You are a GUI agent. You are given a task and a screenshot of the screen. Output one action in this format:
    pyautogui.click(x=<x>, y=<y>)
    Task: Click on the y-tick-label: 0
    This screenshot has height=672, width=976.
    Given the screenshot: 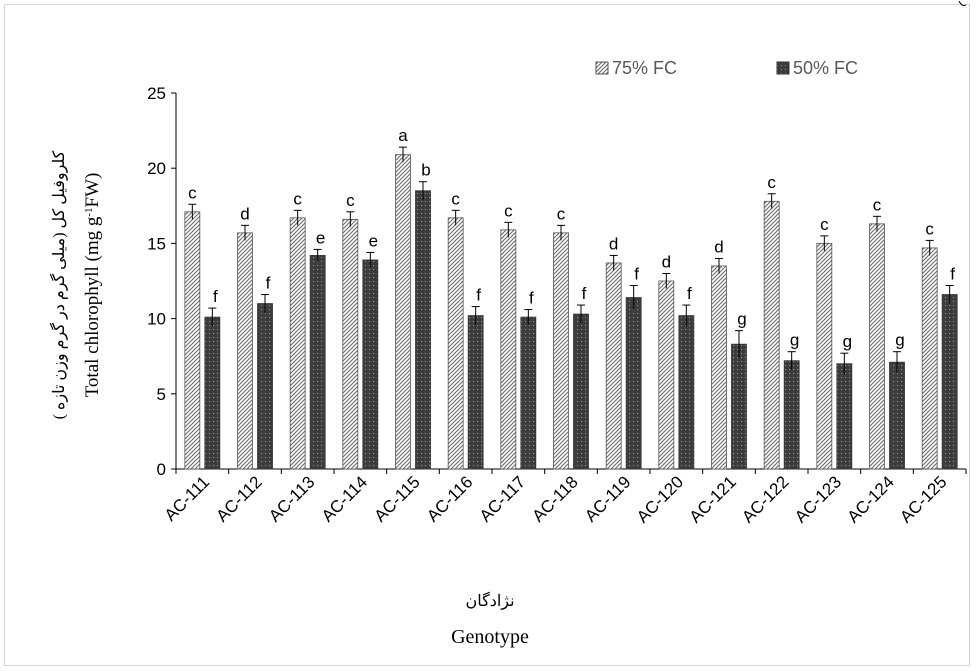 What is the action you would take?
    pyautogui.click(x=161, y=469)
    